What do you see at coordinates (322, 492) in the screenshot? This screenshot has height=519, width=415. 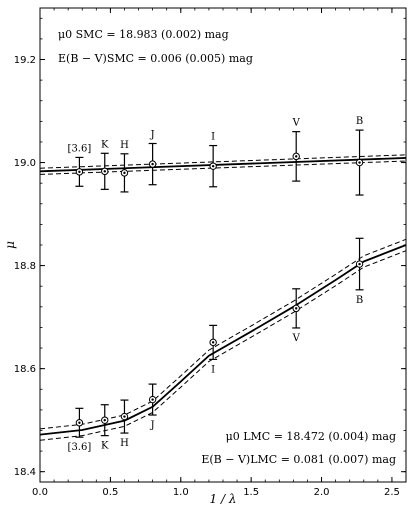 I see `x-tick-label: 2.0` at bounding box center [322, 492].